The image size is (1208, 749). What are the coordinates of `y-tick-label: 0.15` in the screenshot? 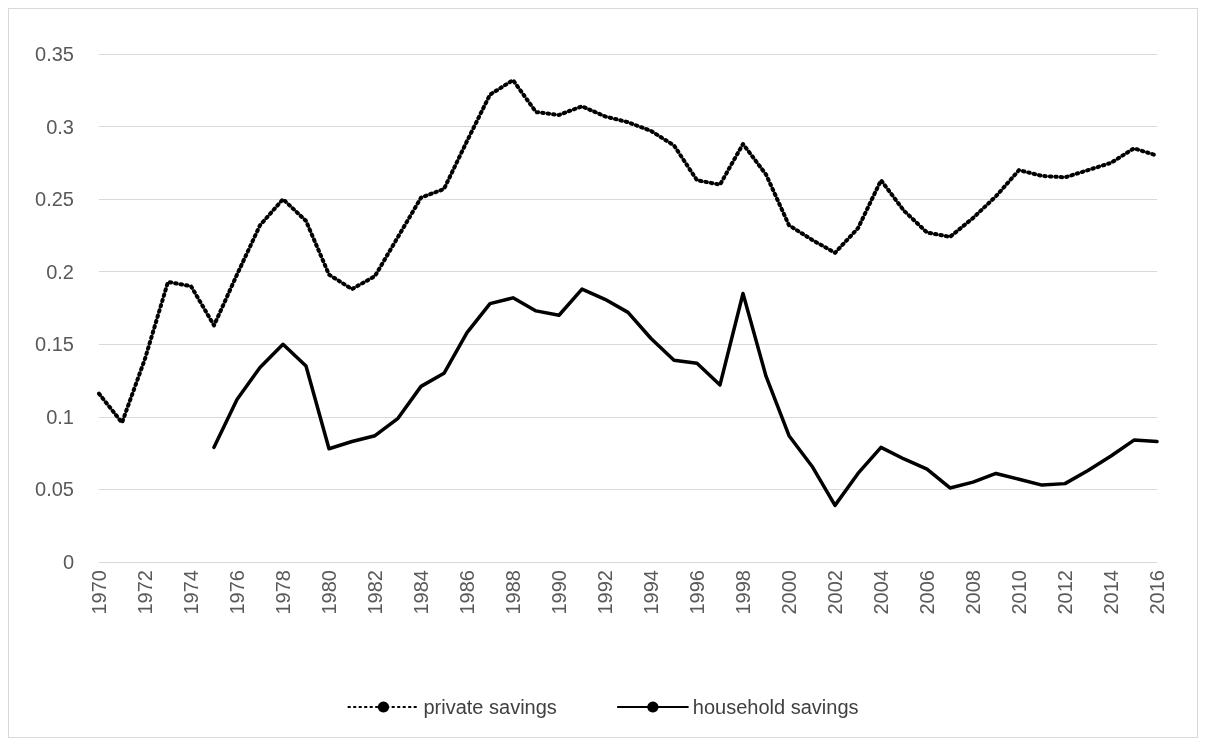 It's located at (54, 344).